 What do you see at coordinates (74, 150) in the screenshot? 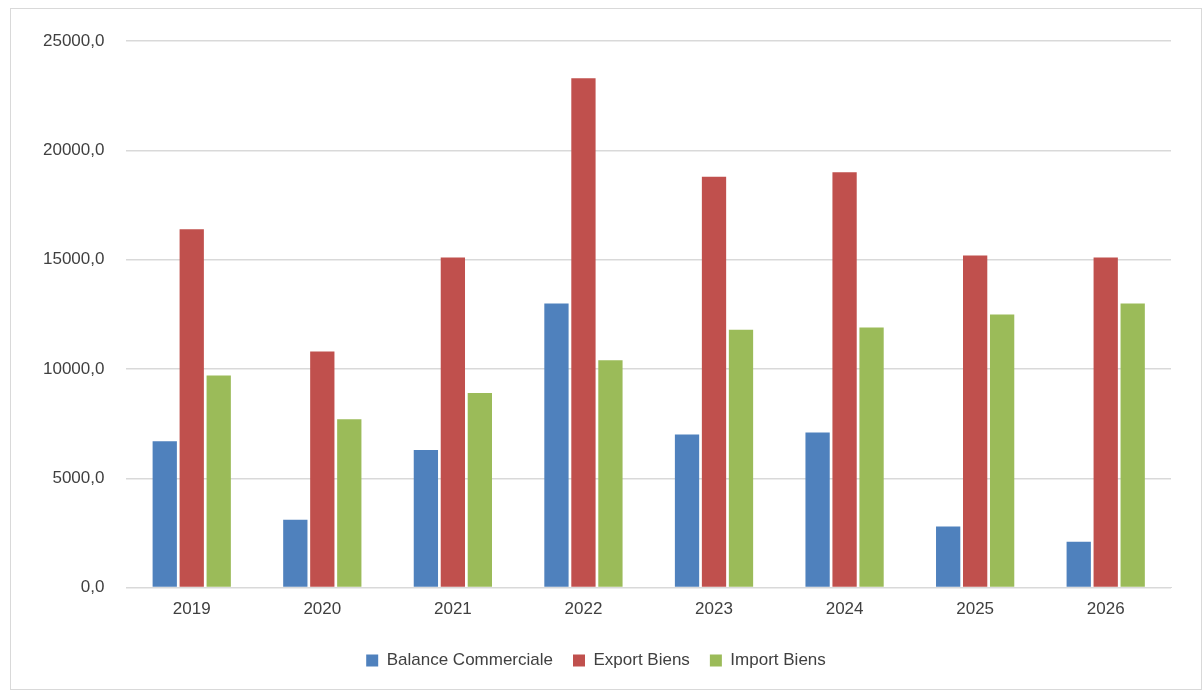
I see `y-tick-label: 20000,0` at bounding box center [74, 150].